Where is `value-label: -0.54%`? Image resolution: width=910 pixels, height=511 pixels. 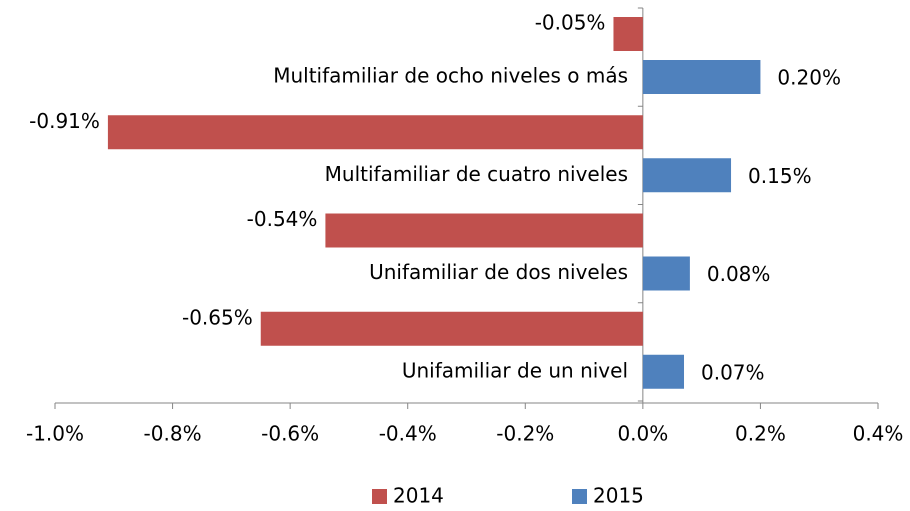
value-label: -0.54% is located at coordinates (282, 219).